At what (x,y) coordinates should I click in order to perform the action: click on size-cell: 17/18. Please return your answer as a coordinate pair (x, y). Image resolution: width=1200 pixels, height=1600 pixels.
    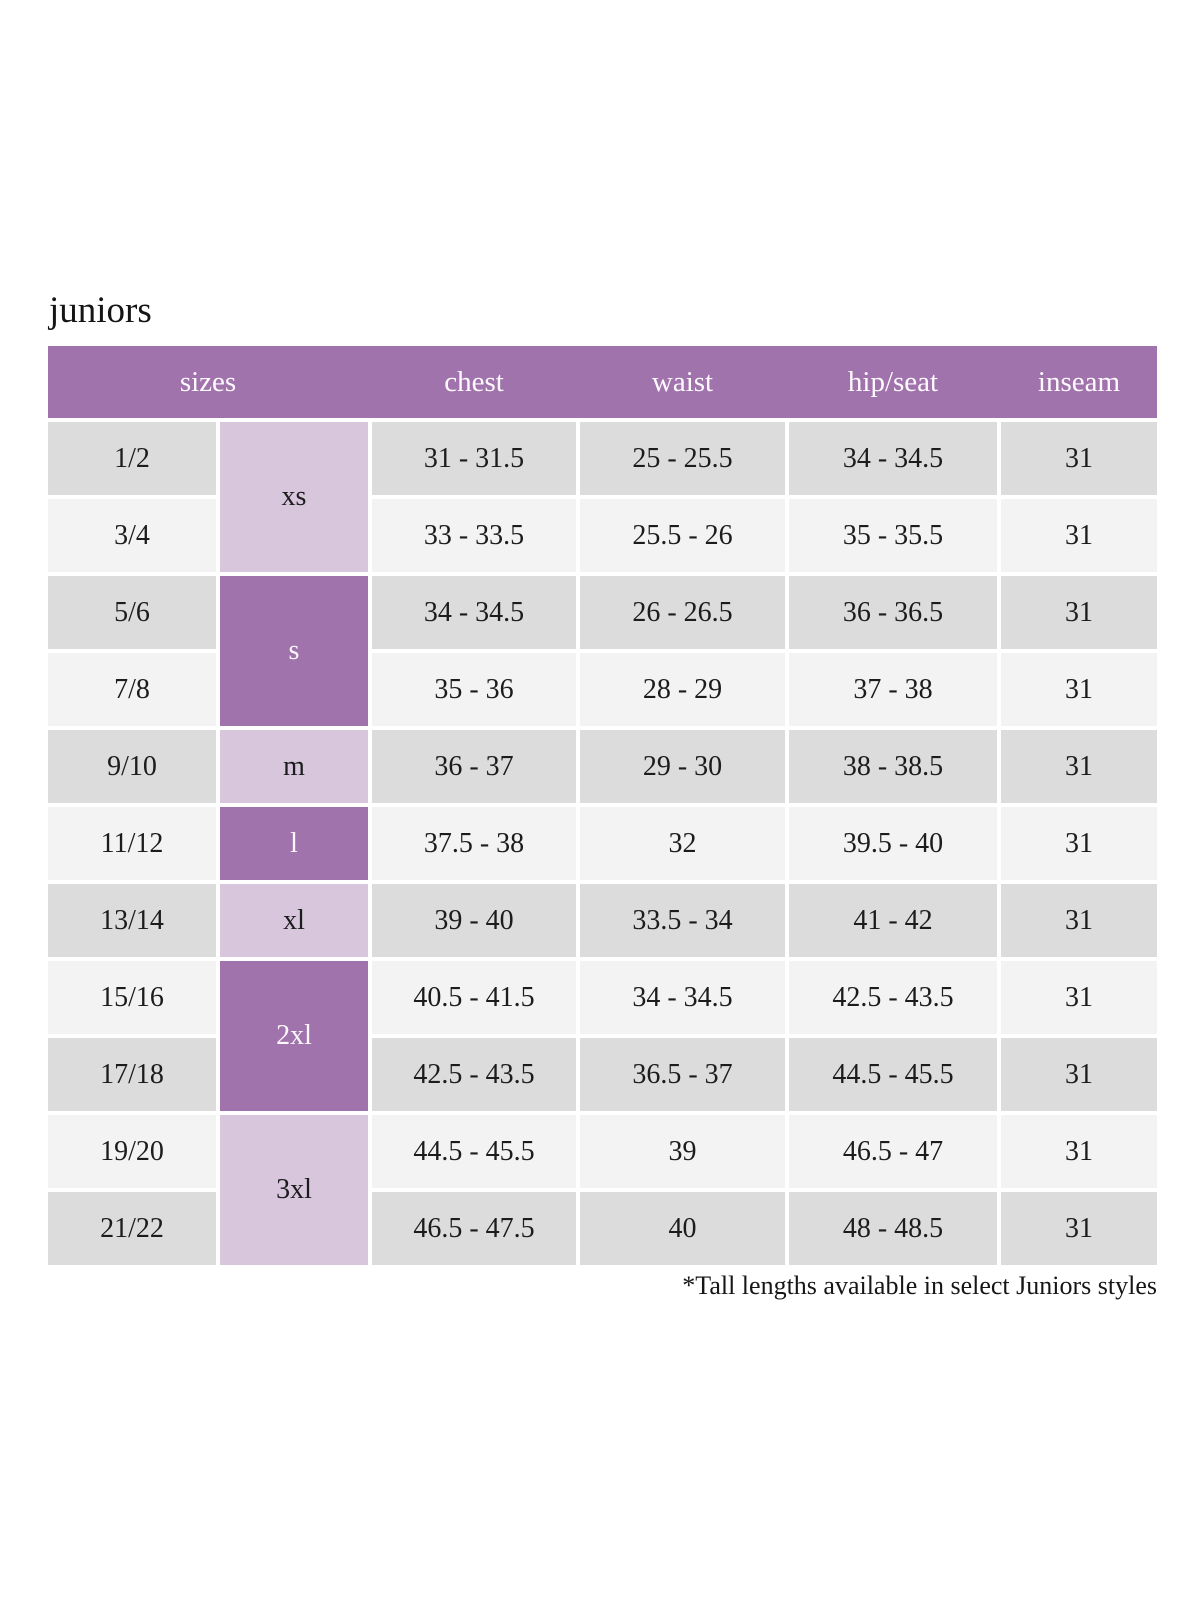
    Looking at the image, I should click on (132, 1074).